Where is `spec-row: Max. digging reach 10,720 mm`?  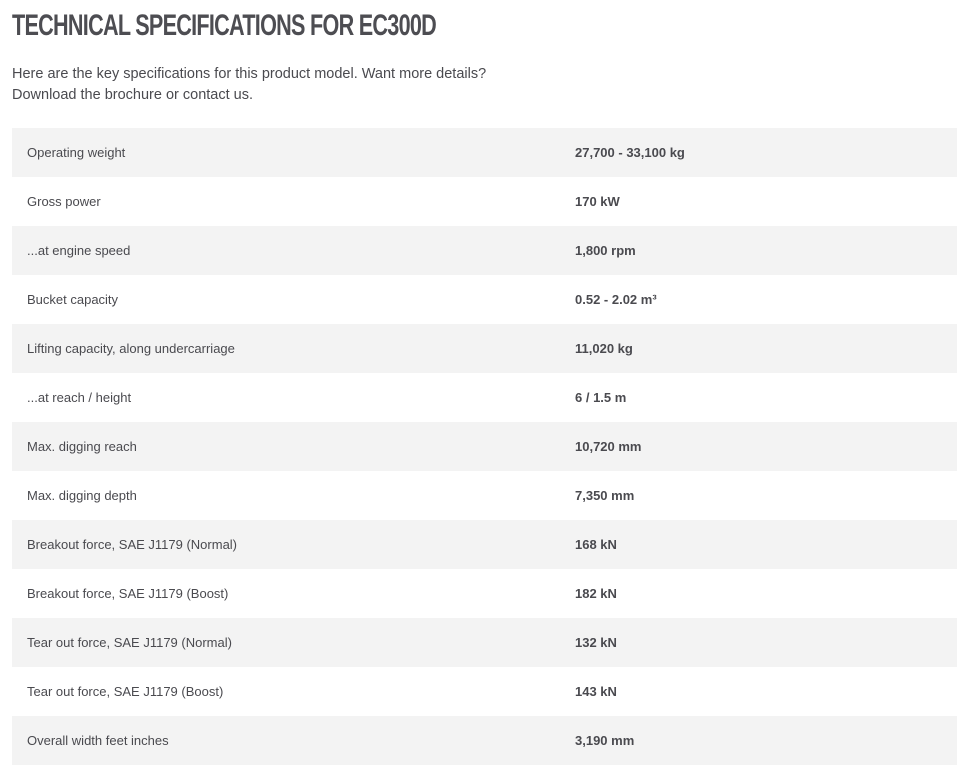 spec-row: Max. digging reach 10,720 mm is located at coordinates (484, 446).